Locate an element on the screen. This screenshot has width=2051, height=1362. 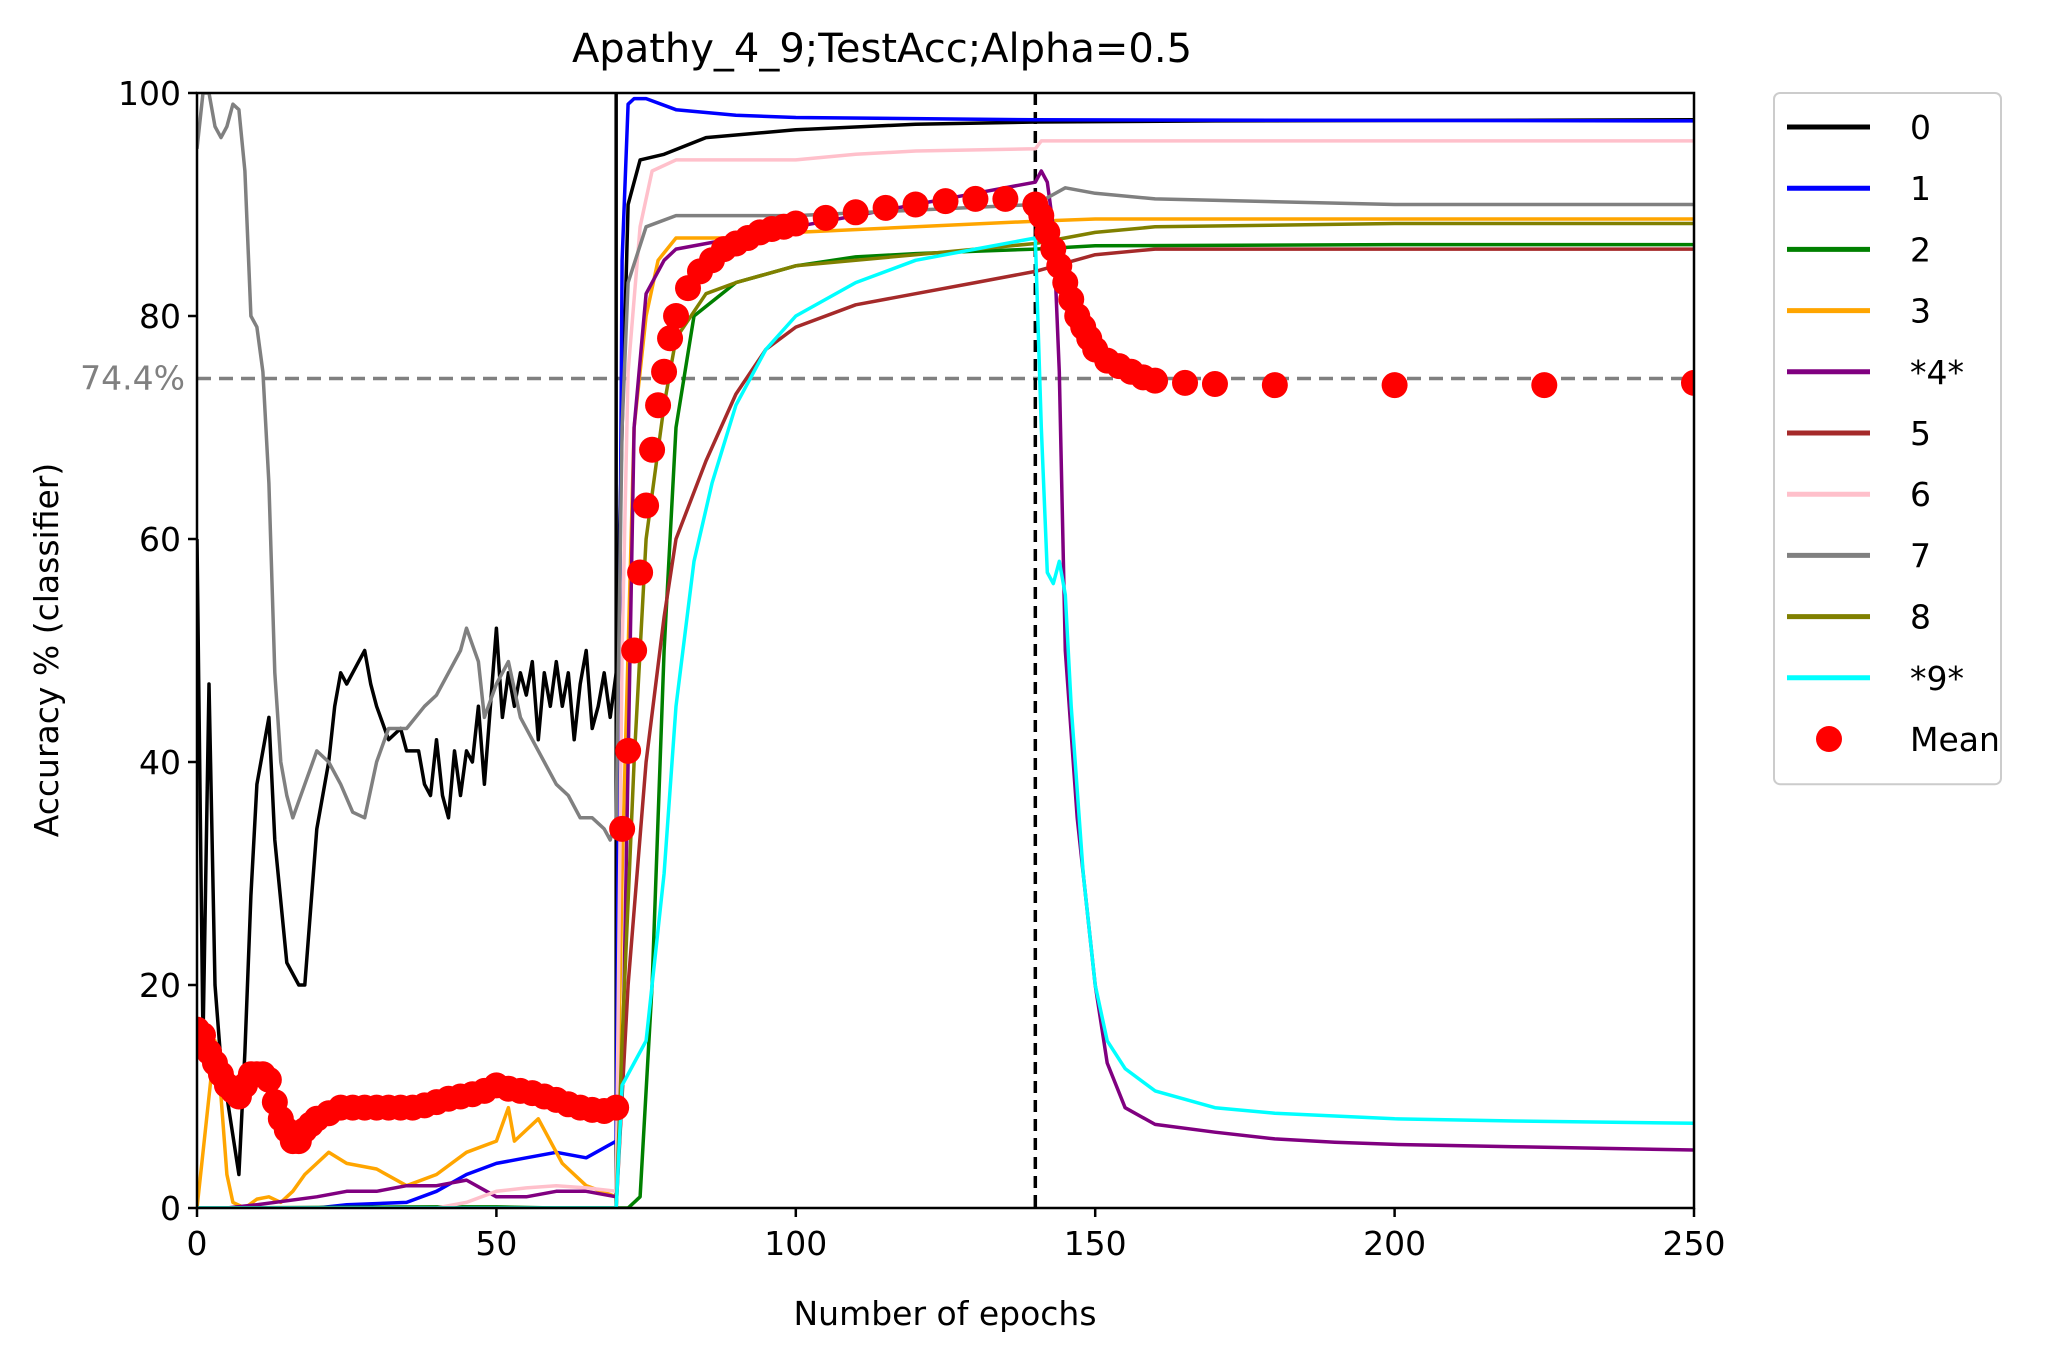
y-tick-label: 20 is located at coordinates (160, 985).